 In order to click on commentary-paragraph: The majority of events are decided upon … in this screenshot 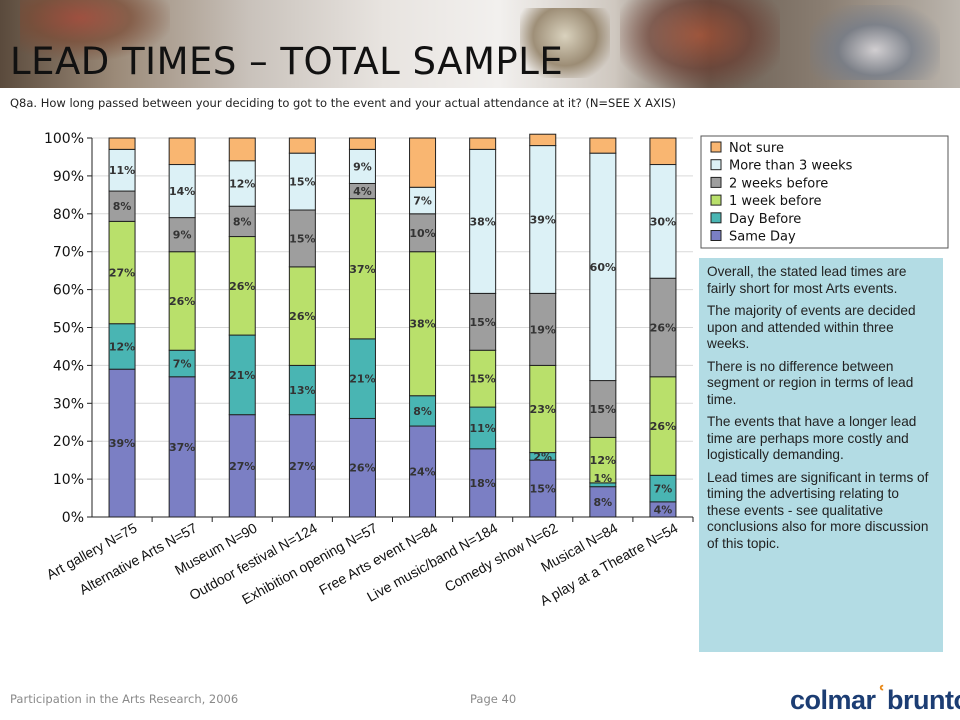, I will do `click(811, 327)`.